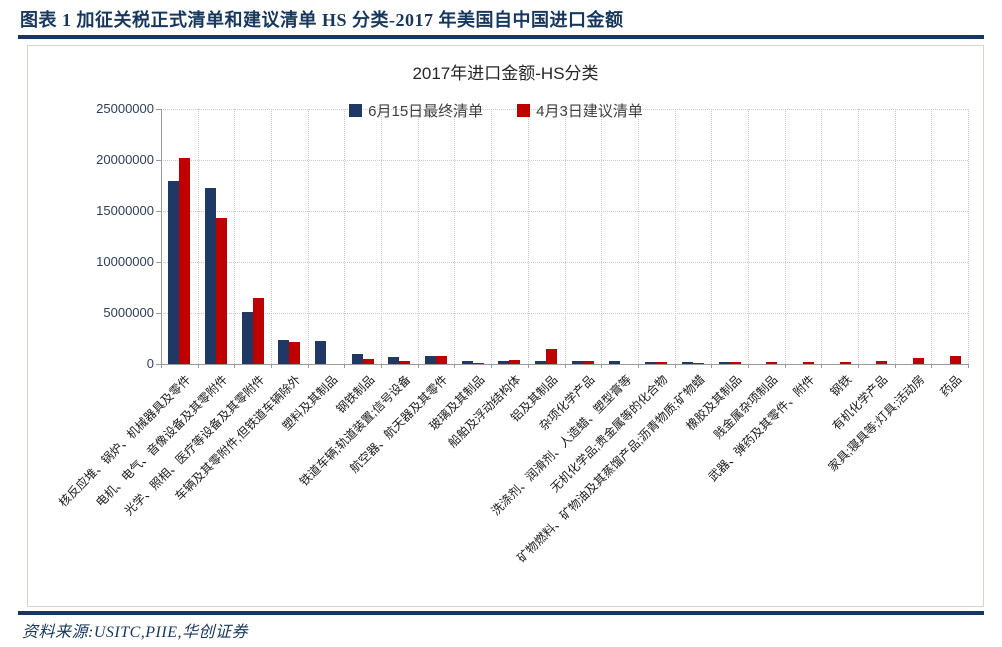 The image size is (1002, 647). What do you see at coordinates (501, 613) in the screenshot?
I see `footer-divider` at bounding box center [501, 613].